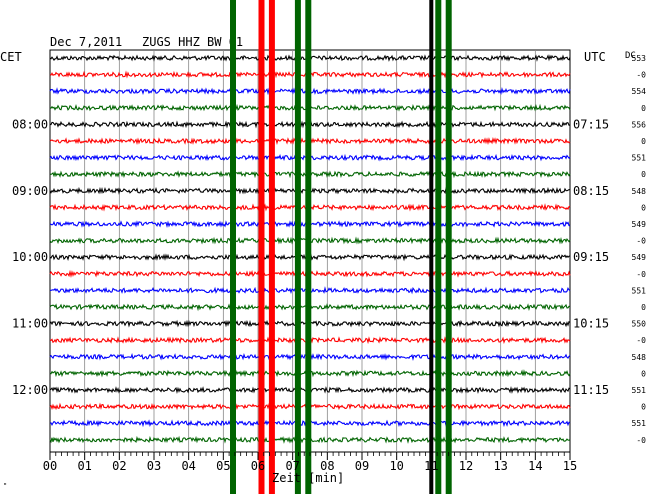 The image size is (650, 494). Describe the element at coordinates (396, 466) in the screenshot. I see `x-tick-label: 10` at that location.